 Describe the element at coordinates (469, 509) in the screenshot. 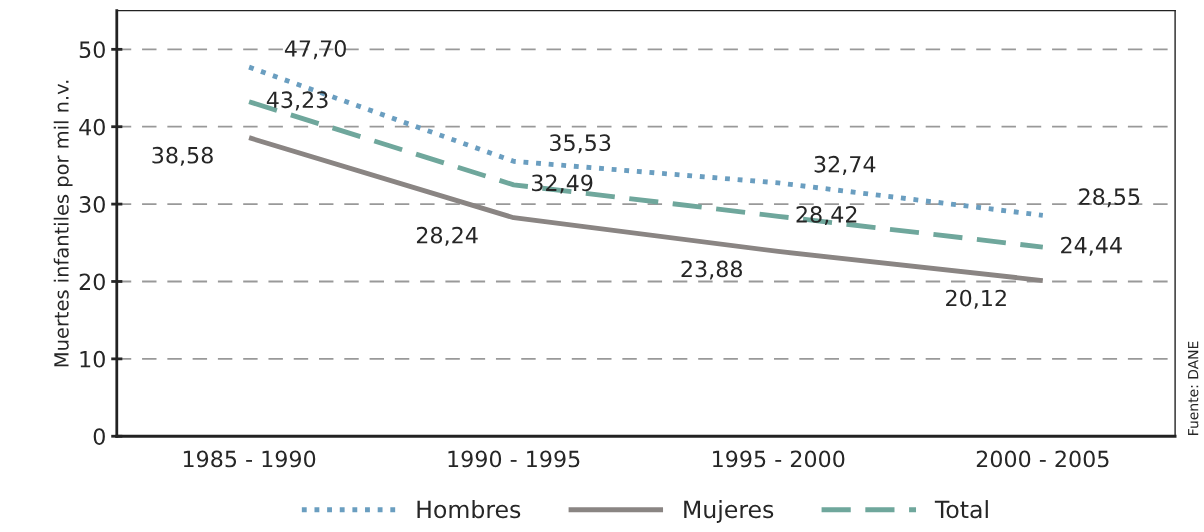

I see `legend-label: Hombres` at that location.